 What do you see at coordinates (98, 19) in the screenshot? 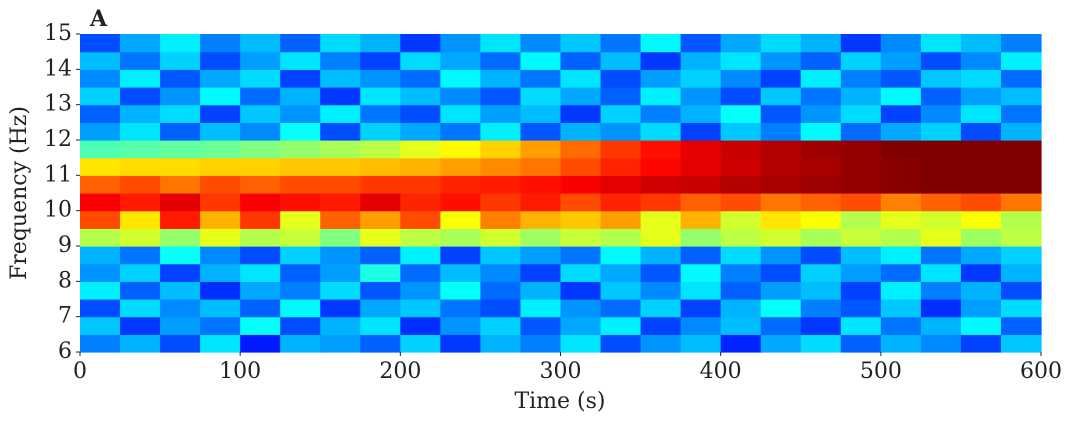
I see `panel-label: A` at bounding box center [98, 19].